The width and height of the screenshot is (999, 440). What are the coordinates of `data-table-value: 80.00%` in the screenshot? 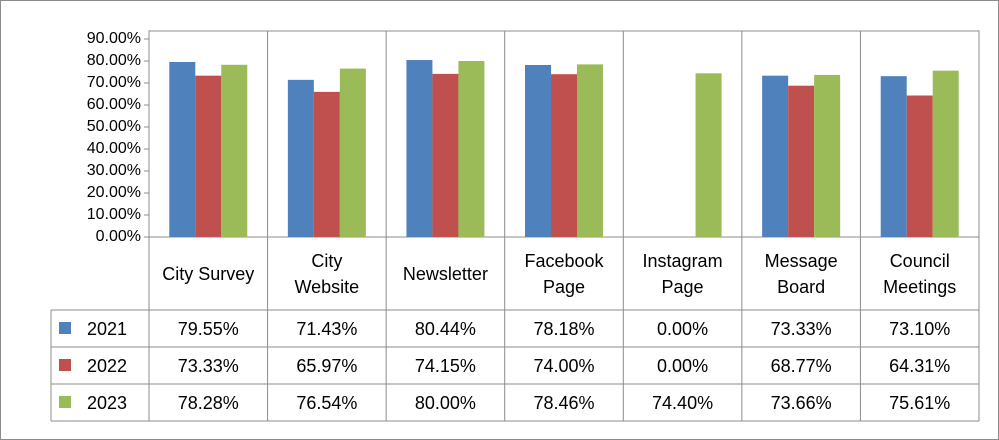 It's located at (445, 402).